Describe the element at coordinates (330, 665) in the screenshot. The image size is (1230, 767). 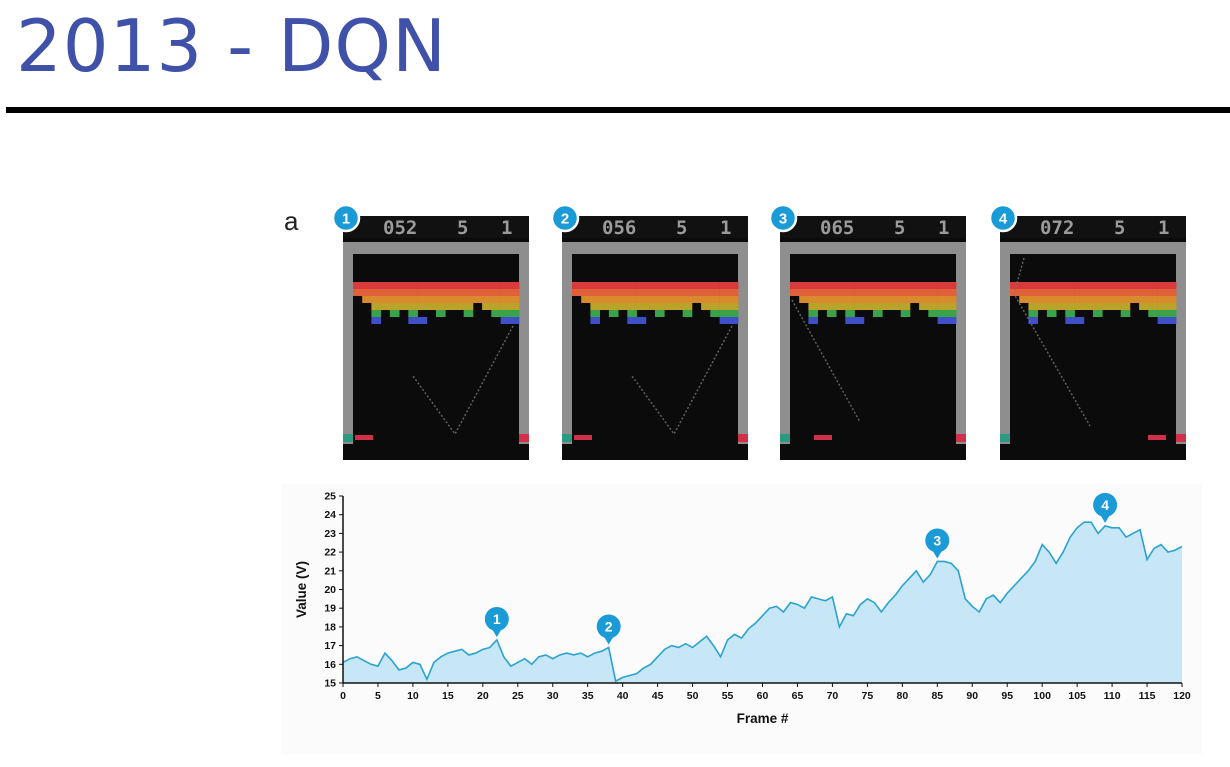
I see `y-tick-label: 16` at that location.